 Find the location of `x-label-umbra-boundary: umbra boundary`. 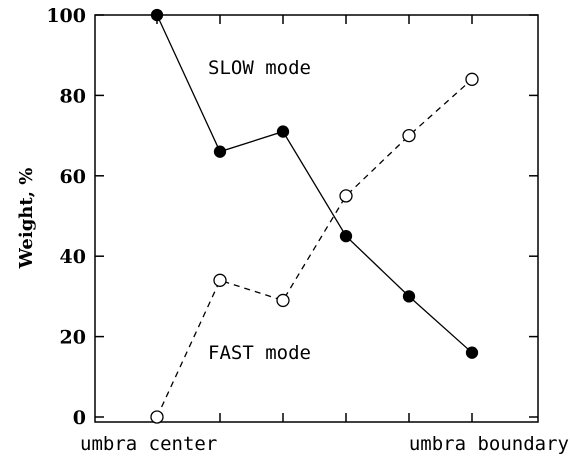

x-label-umbra-boundary: umbra boundary is located at coordinates (489, 444).